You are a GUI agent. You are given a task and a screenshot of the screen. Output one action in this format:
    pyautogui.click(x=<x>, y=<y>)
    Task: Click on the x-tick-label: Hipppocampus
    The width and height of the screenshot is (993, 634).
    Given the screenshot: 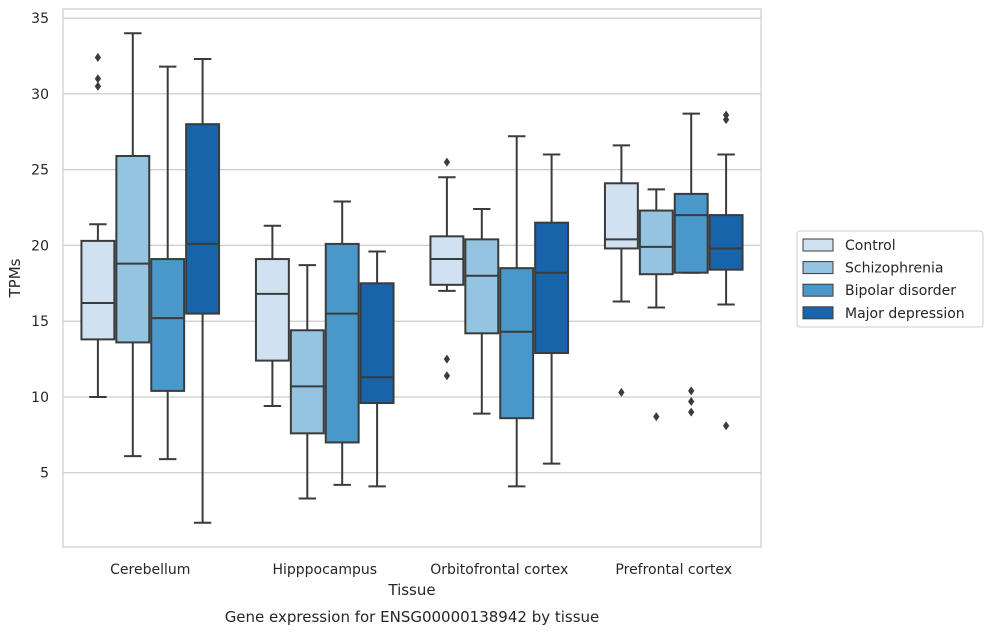 What is the action you would take?
    pyautogui.click(x=324, y=570)
    